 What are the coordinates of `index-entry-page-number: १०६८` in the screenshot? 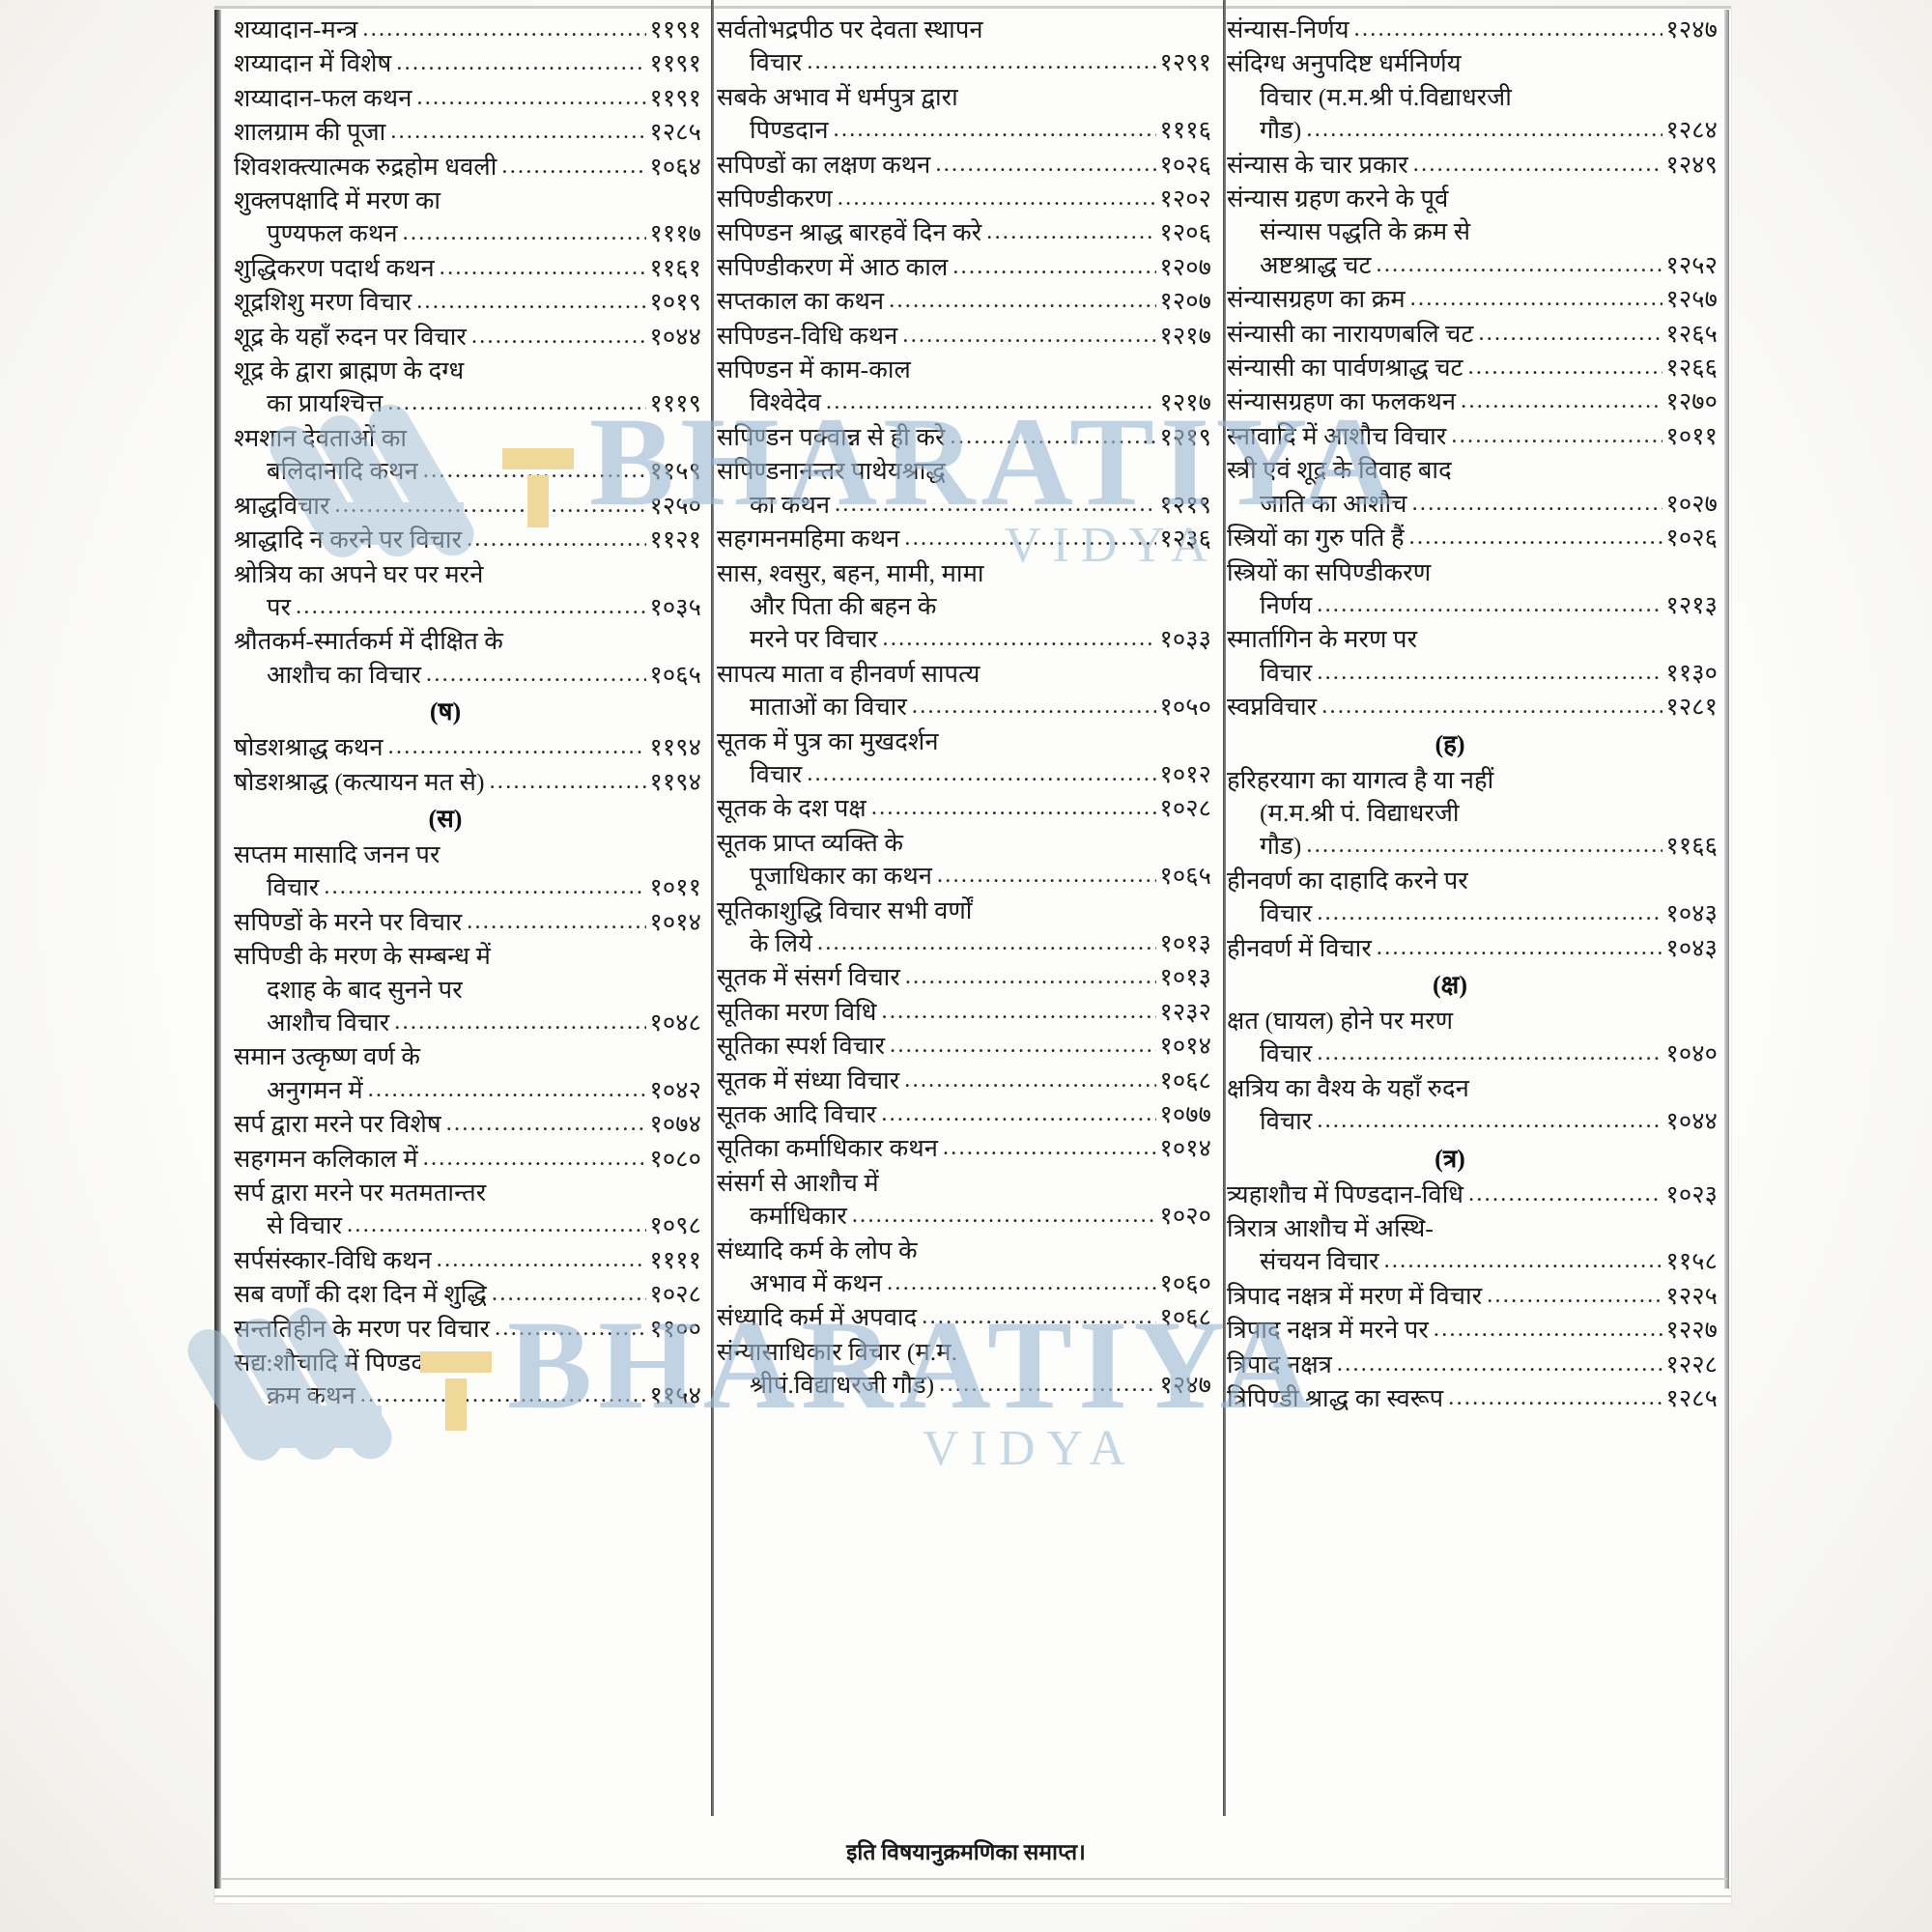 It's located at (1185, 1317).